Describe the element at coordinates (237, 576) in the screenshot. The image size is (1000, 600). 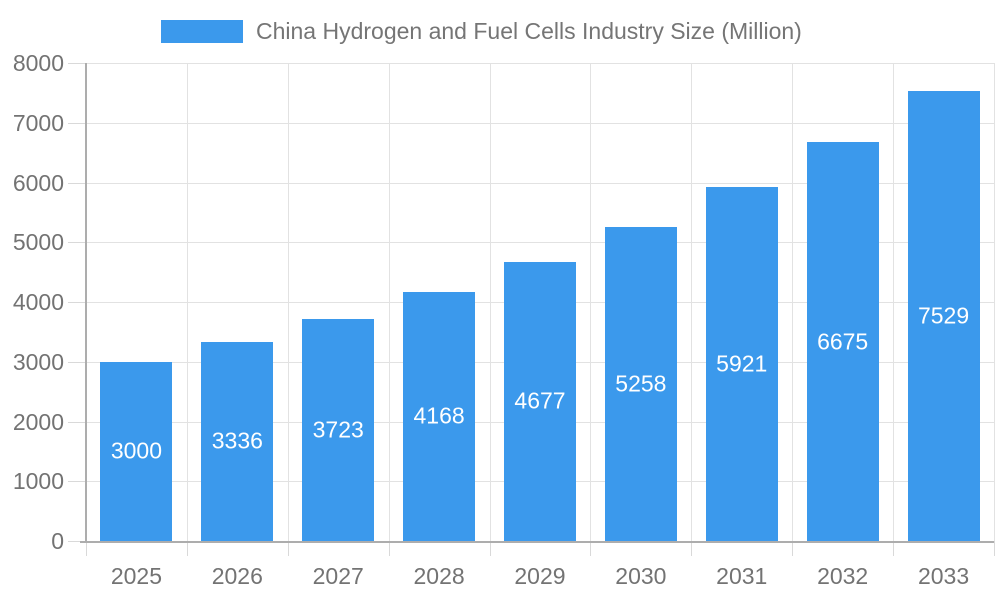
I see `x-tick-label: 2026` at that location.